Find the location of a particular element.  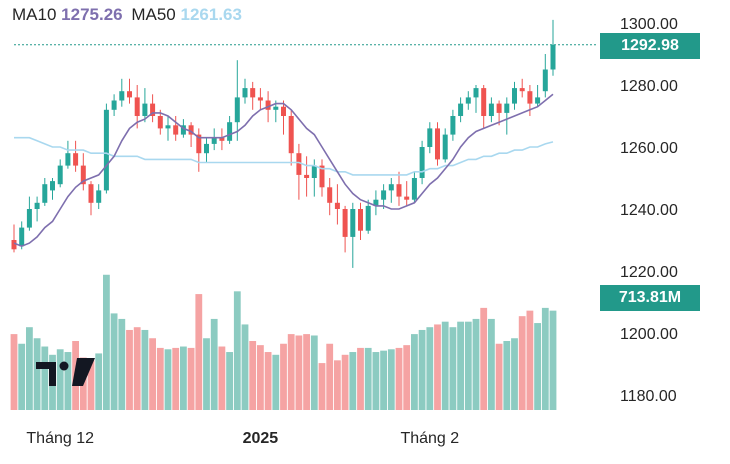

x-tick-label: 2025 is located at coordinates (261, 438).